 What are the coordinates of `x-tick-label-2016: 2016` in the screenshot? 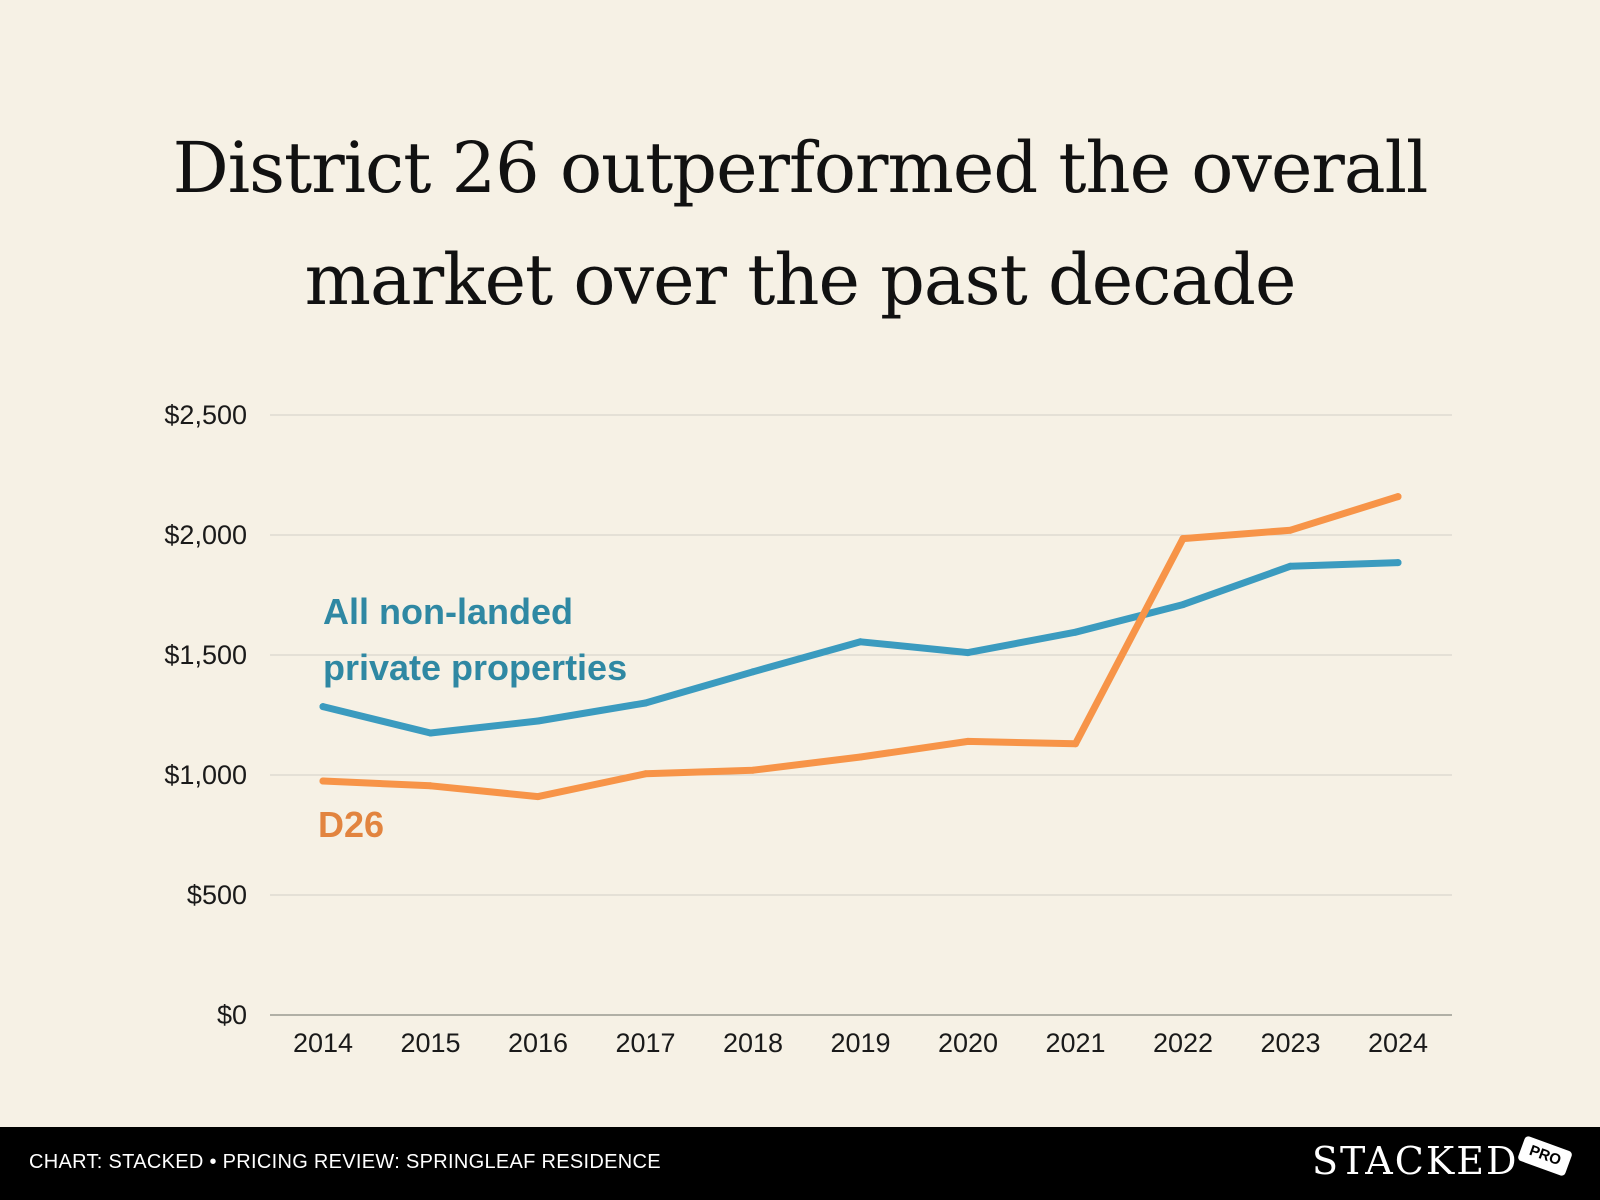 It's located at (538, 1043).